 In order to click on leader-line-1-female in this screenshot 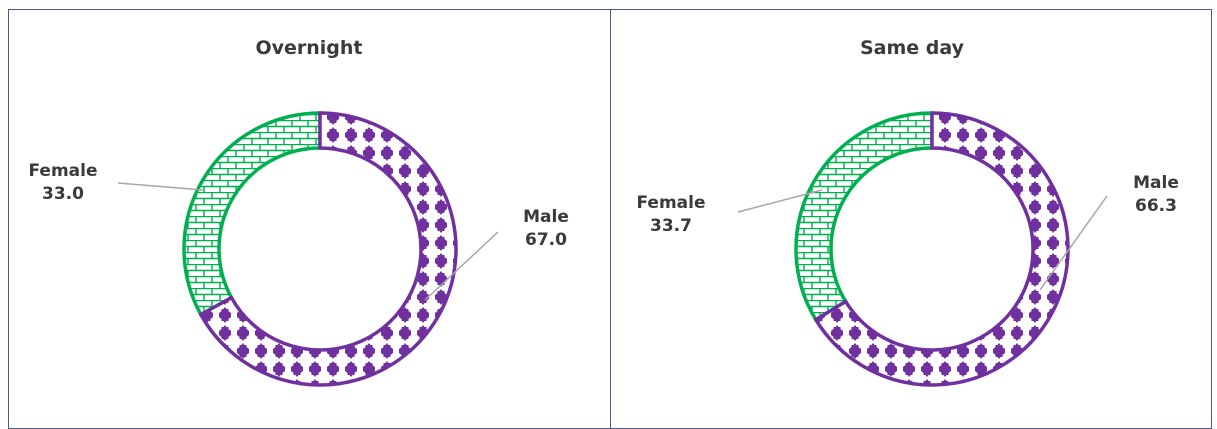, I will do `click(780, 201)`.